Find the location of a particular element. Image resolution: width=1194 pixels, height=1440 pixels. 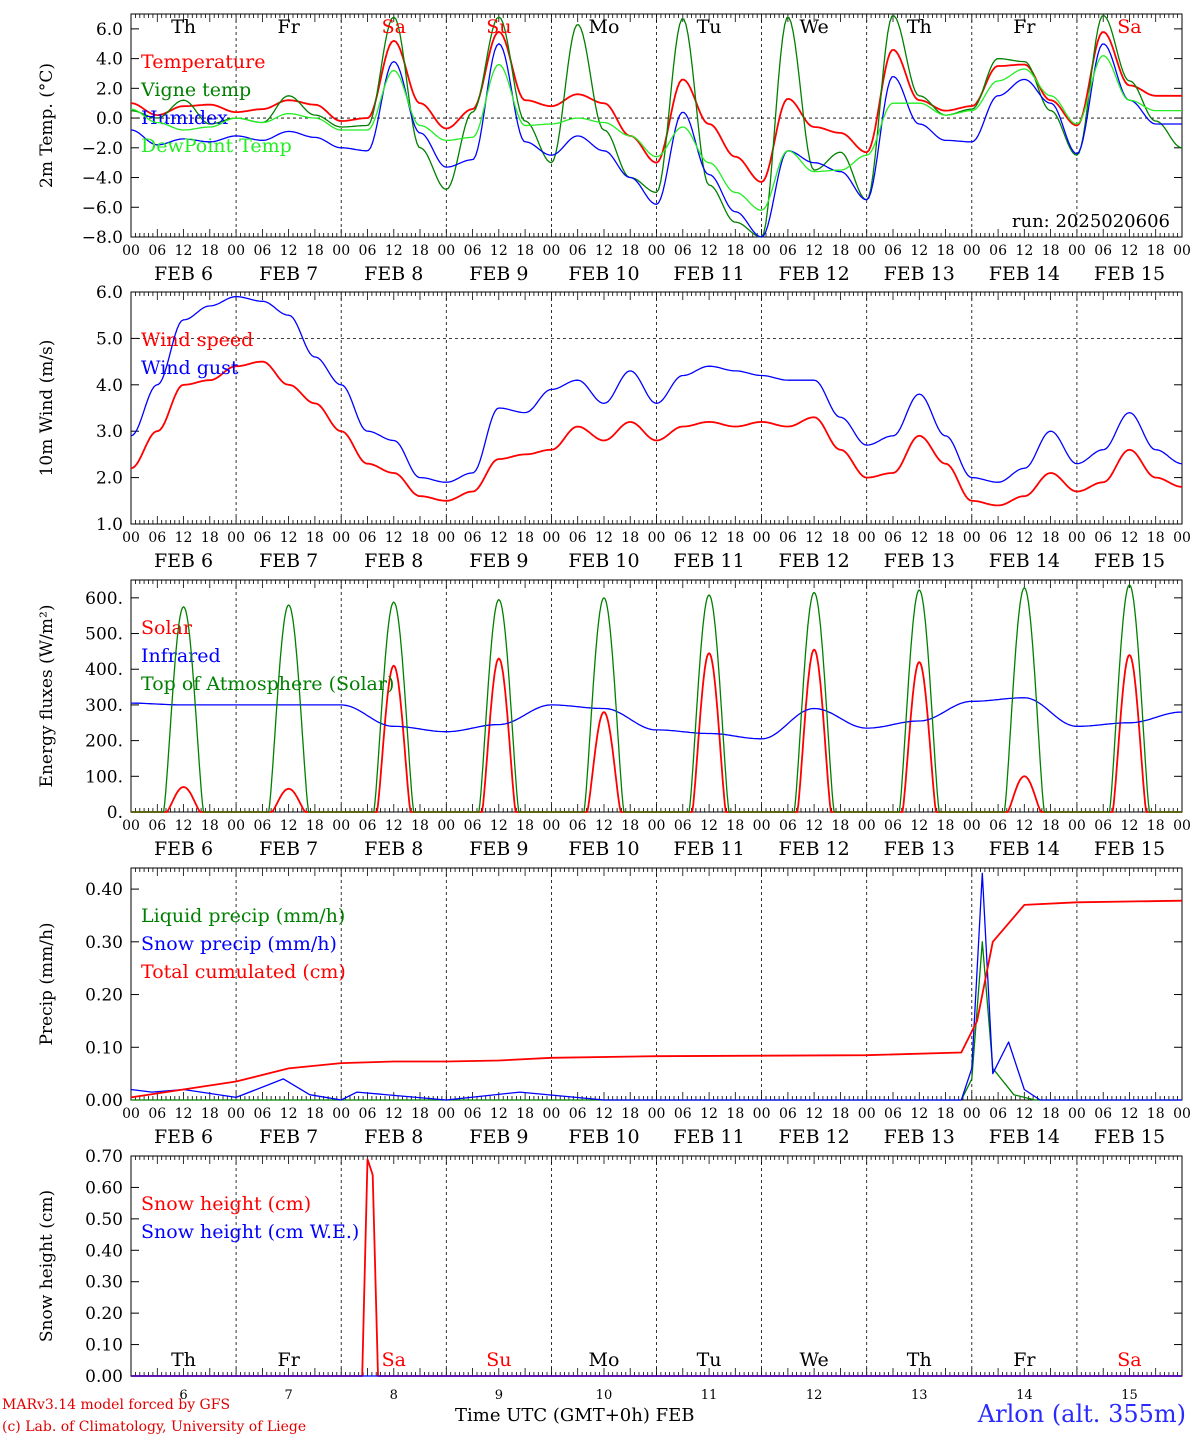

legend-label: Total cumulated (cm) is located at coordinates (243, 972).